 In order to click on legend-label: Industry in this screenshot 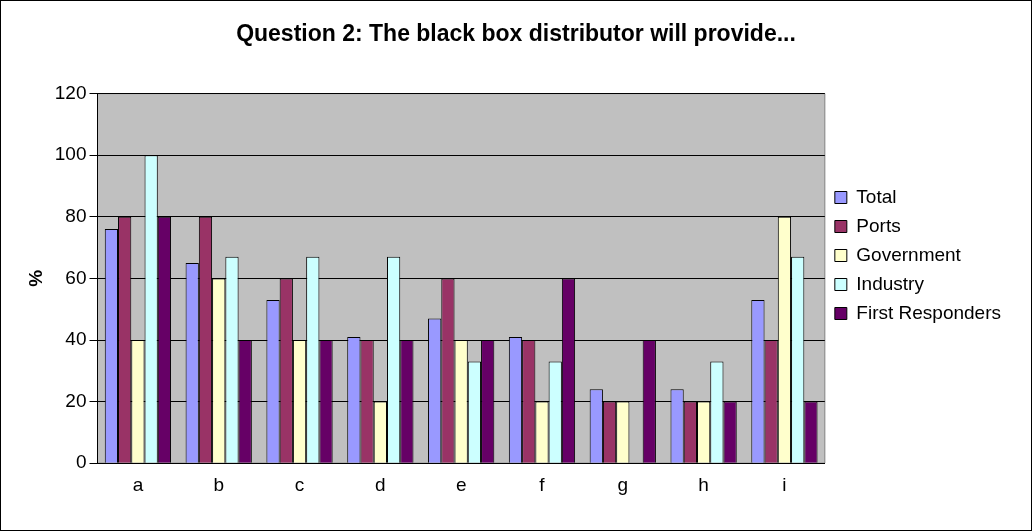, I will do `click(890, 283)`.